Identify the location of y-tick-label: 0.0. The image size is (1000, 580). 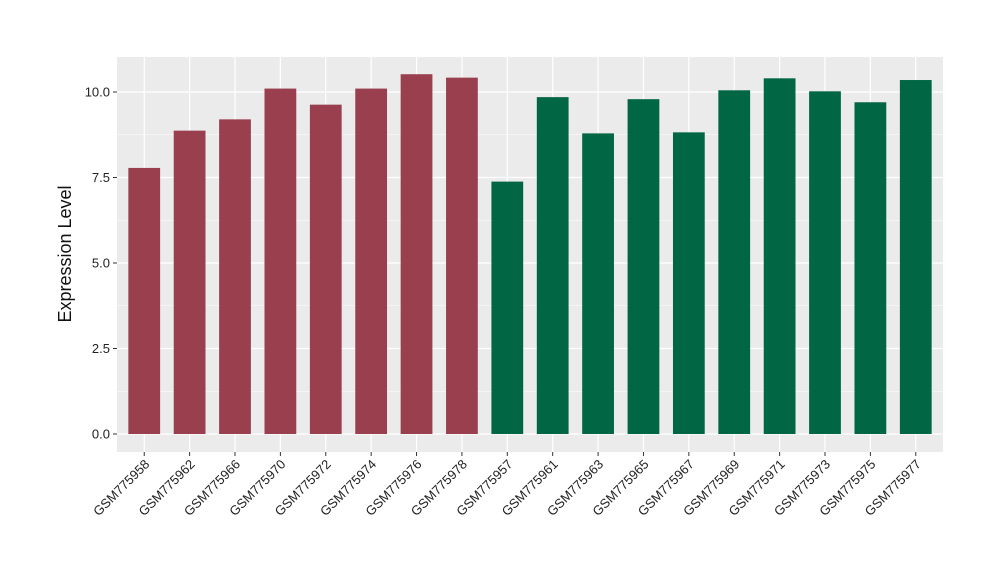
(101, 434).